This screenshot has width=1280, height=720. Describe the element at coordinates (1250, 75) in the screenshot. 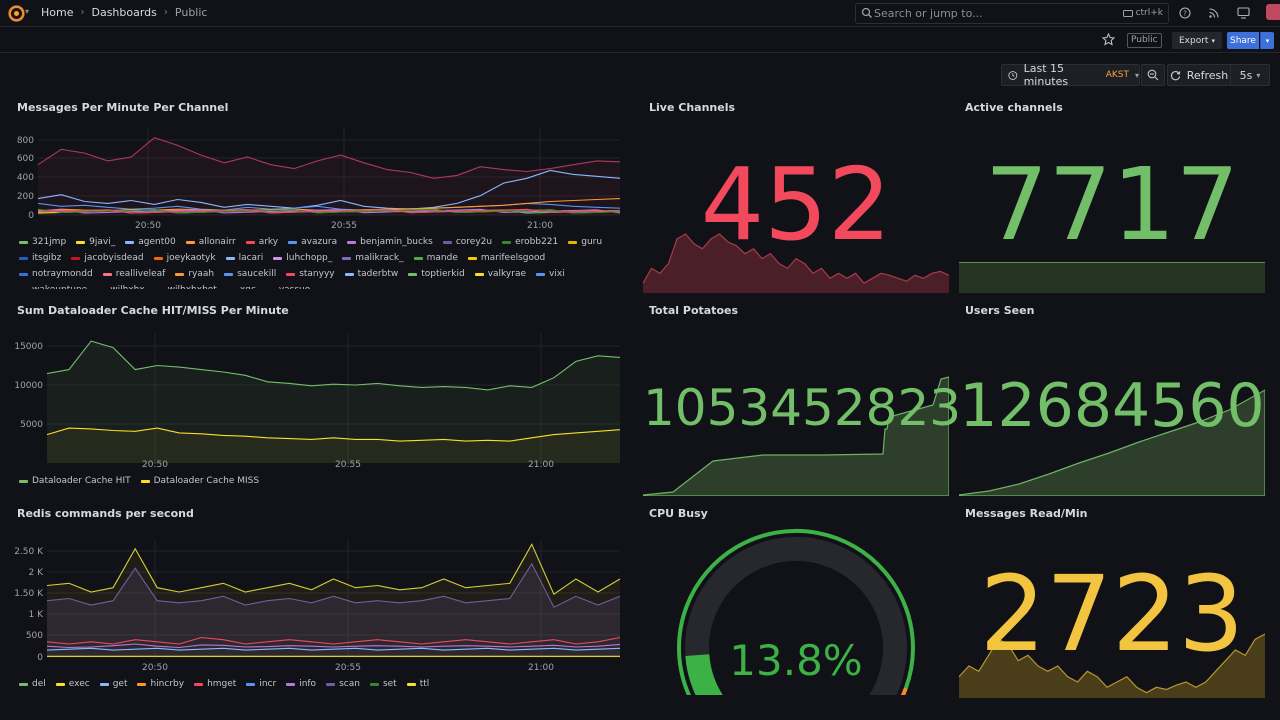

I see `refresh-interval-picker: 5s ▾` at that location.